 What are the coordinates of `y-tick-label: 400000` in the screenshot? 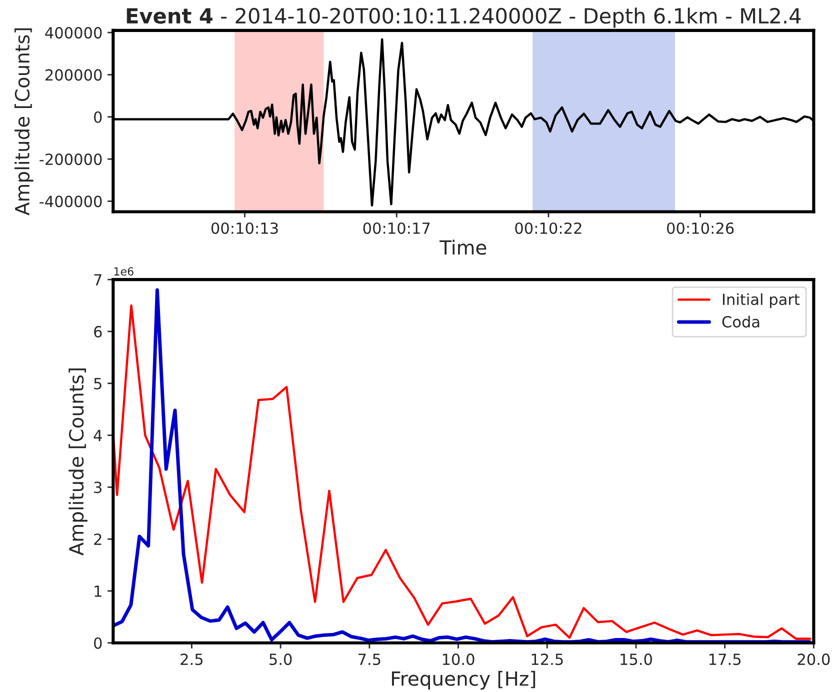 It's located at (73, 33).